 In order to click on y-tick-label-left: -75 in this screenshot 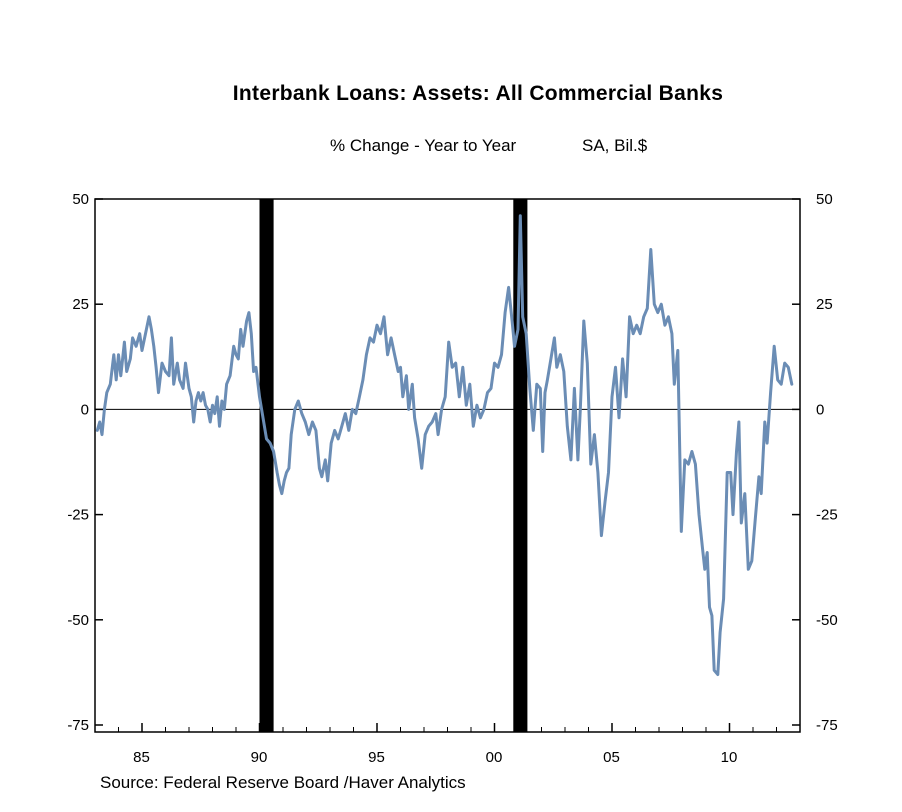, I will do `click(78, 725)`.